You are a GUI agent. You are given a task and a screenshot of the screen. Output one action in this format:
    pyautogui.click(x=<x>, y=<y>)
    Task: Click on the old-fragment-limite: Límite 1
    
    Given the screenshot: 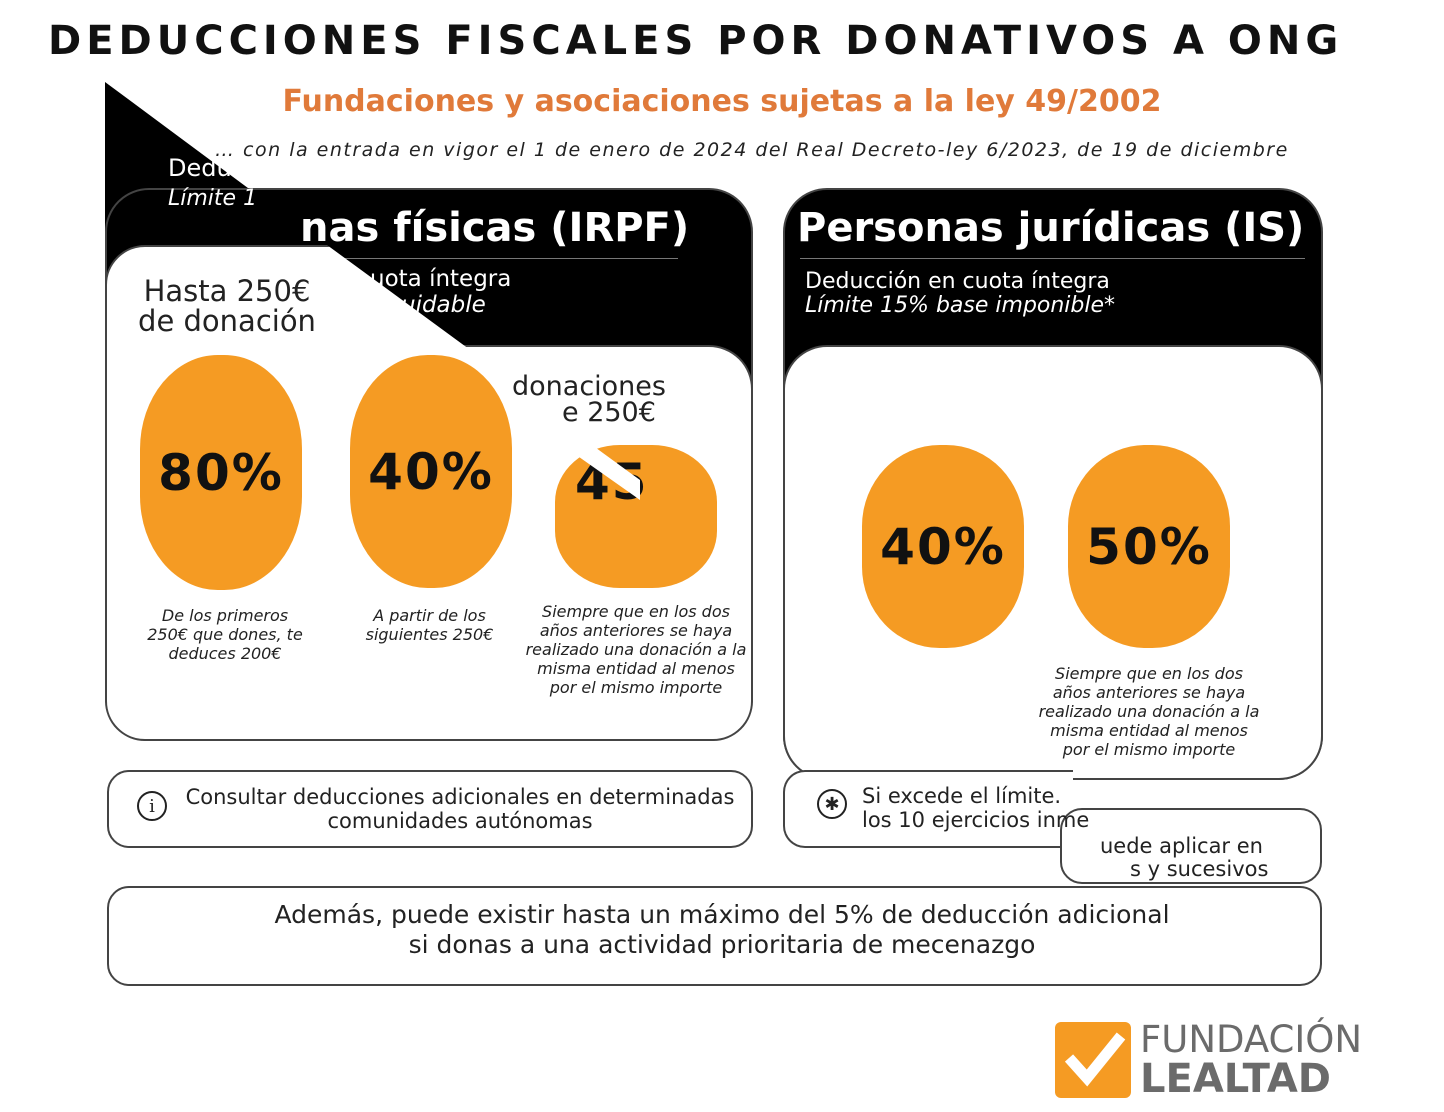 What is the action you would take?
    pyautogui.click(x=213, y=198)
    